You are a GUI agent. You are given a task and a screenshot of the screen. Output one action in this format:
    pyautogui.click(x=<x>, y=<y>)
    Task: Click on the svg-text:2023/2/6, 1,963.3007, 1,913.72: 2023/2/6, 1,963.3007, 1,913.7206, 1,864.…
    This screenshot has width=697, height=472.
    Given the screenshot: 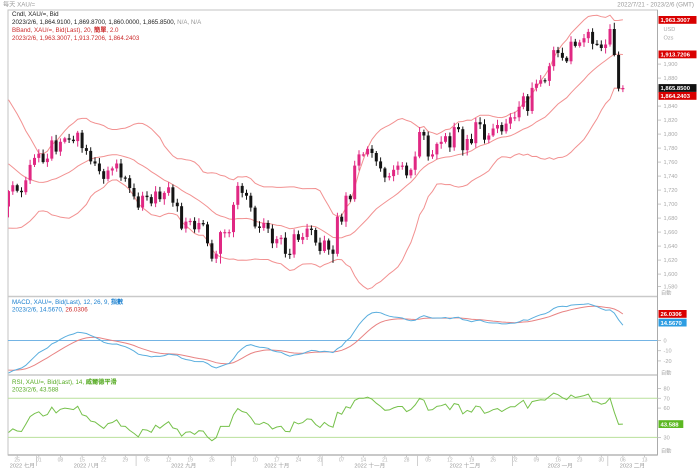 What is the action you would take?
    pyautogui.click(x=76, y=38)
    